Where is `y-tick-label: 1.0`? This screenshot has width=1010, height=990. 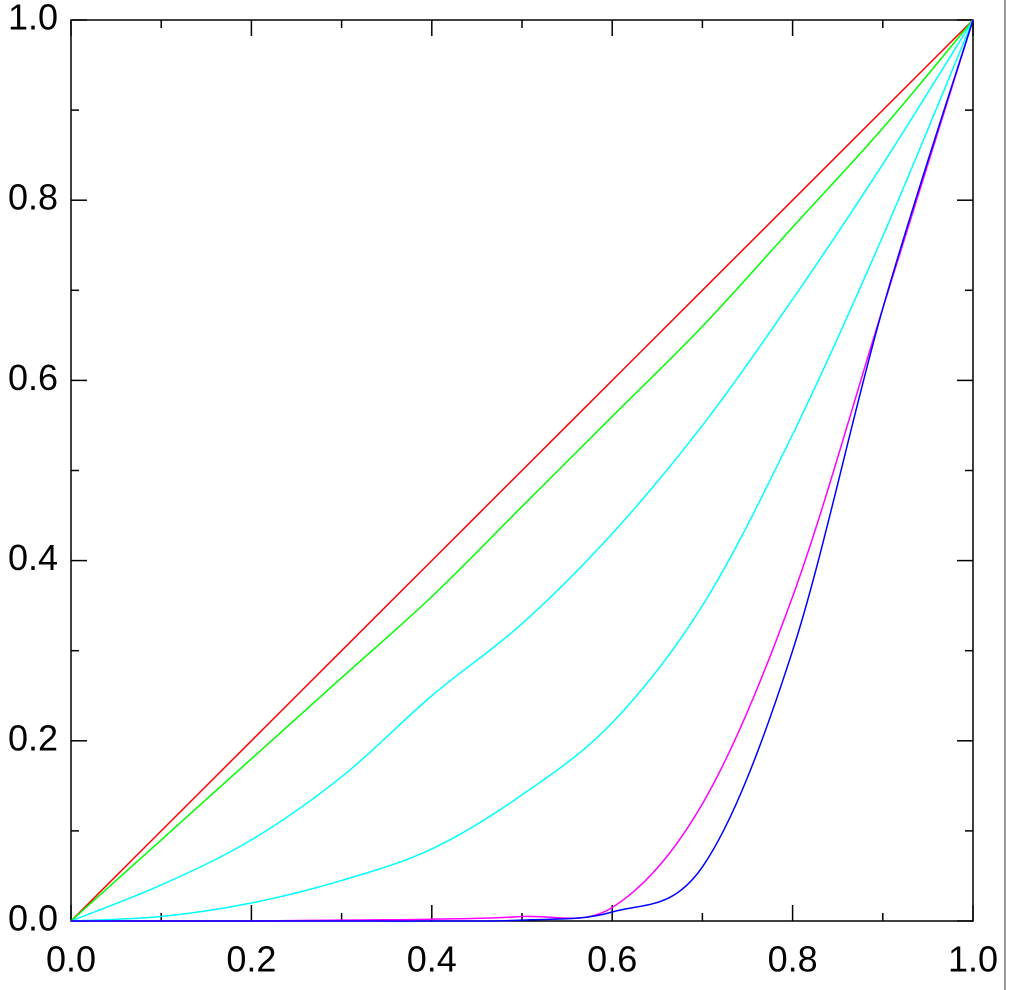 y-tick-label: 1.0 is located at coordinates (33, 19).